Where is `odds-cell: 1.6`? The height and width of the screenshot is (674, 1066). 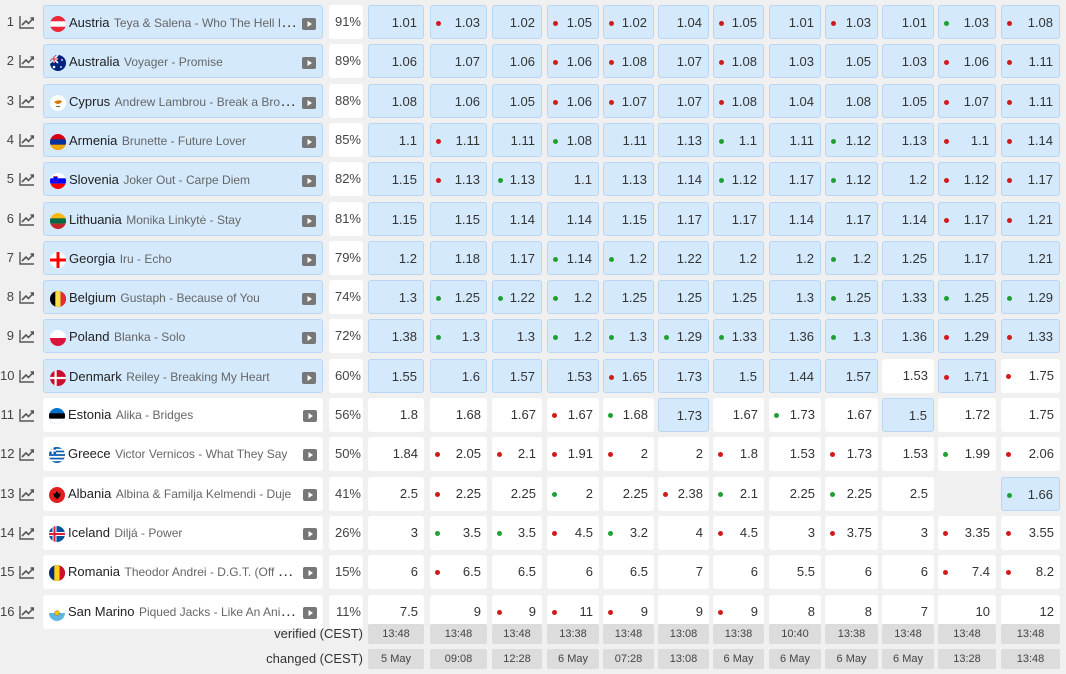
odds-cell: 1.6 is located at coordinates (458, 375).